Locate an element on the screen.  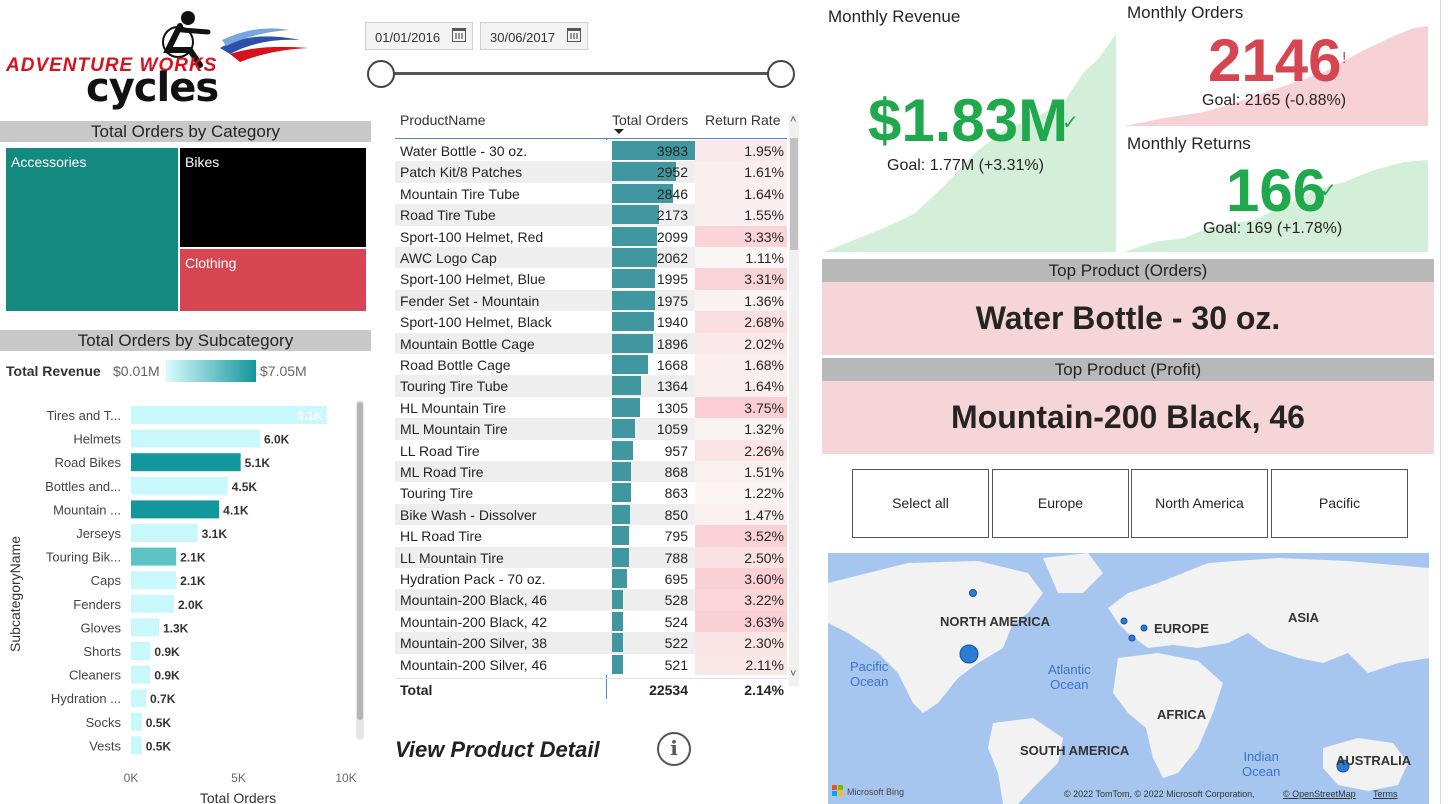
table-row: 1.61% Patch Kit/8 Patches 2952 is located at coordinates (591, 172).